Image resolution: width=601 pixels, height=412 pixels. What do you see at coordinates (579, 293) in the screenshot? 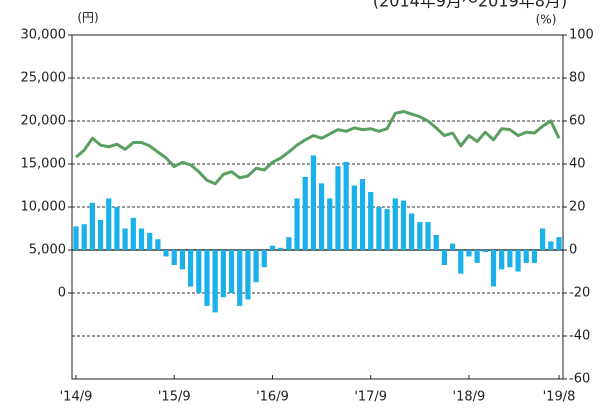
I see `y2-tick-label: -20` at bounding box center [579, 293].